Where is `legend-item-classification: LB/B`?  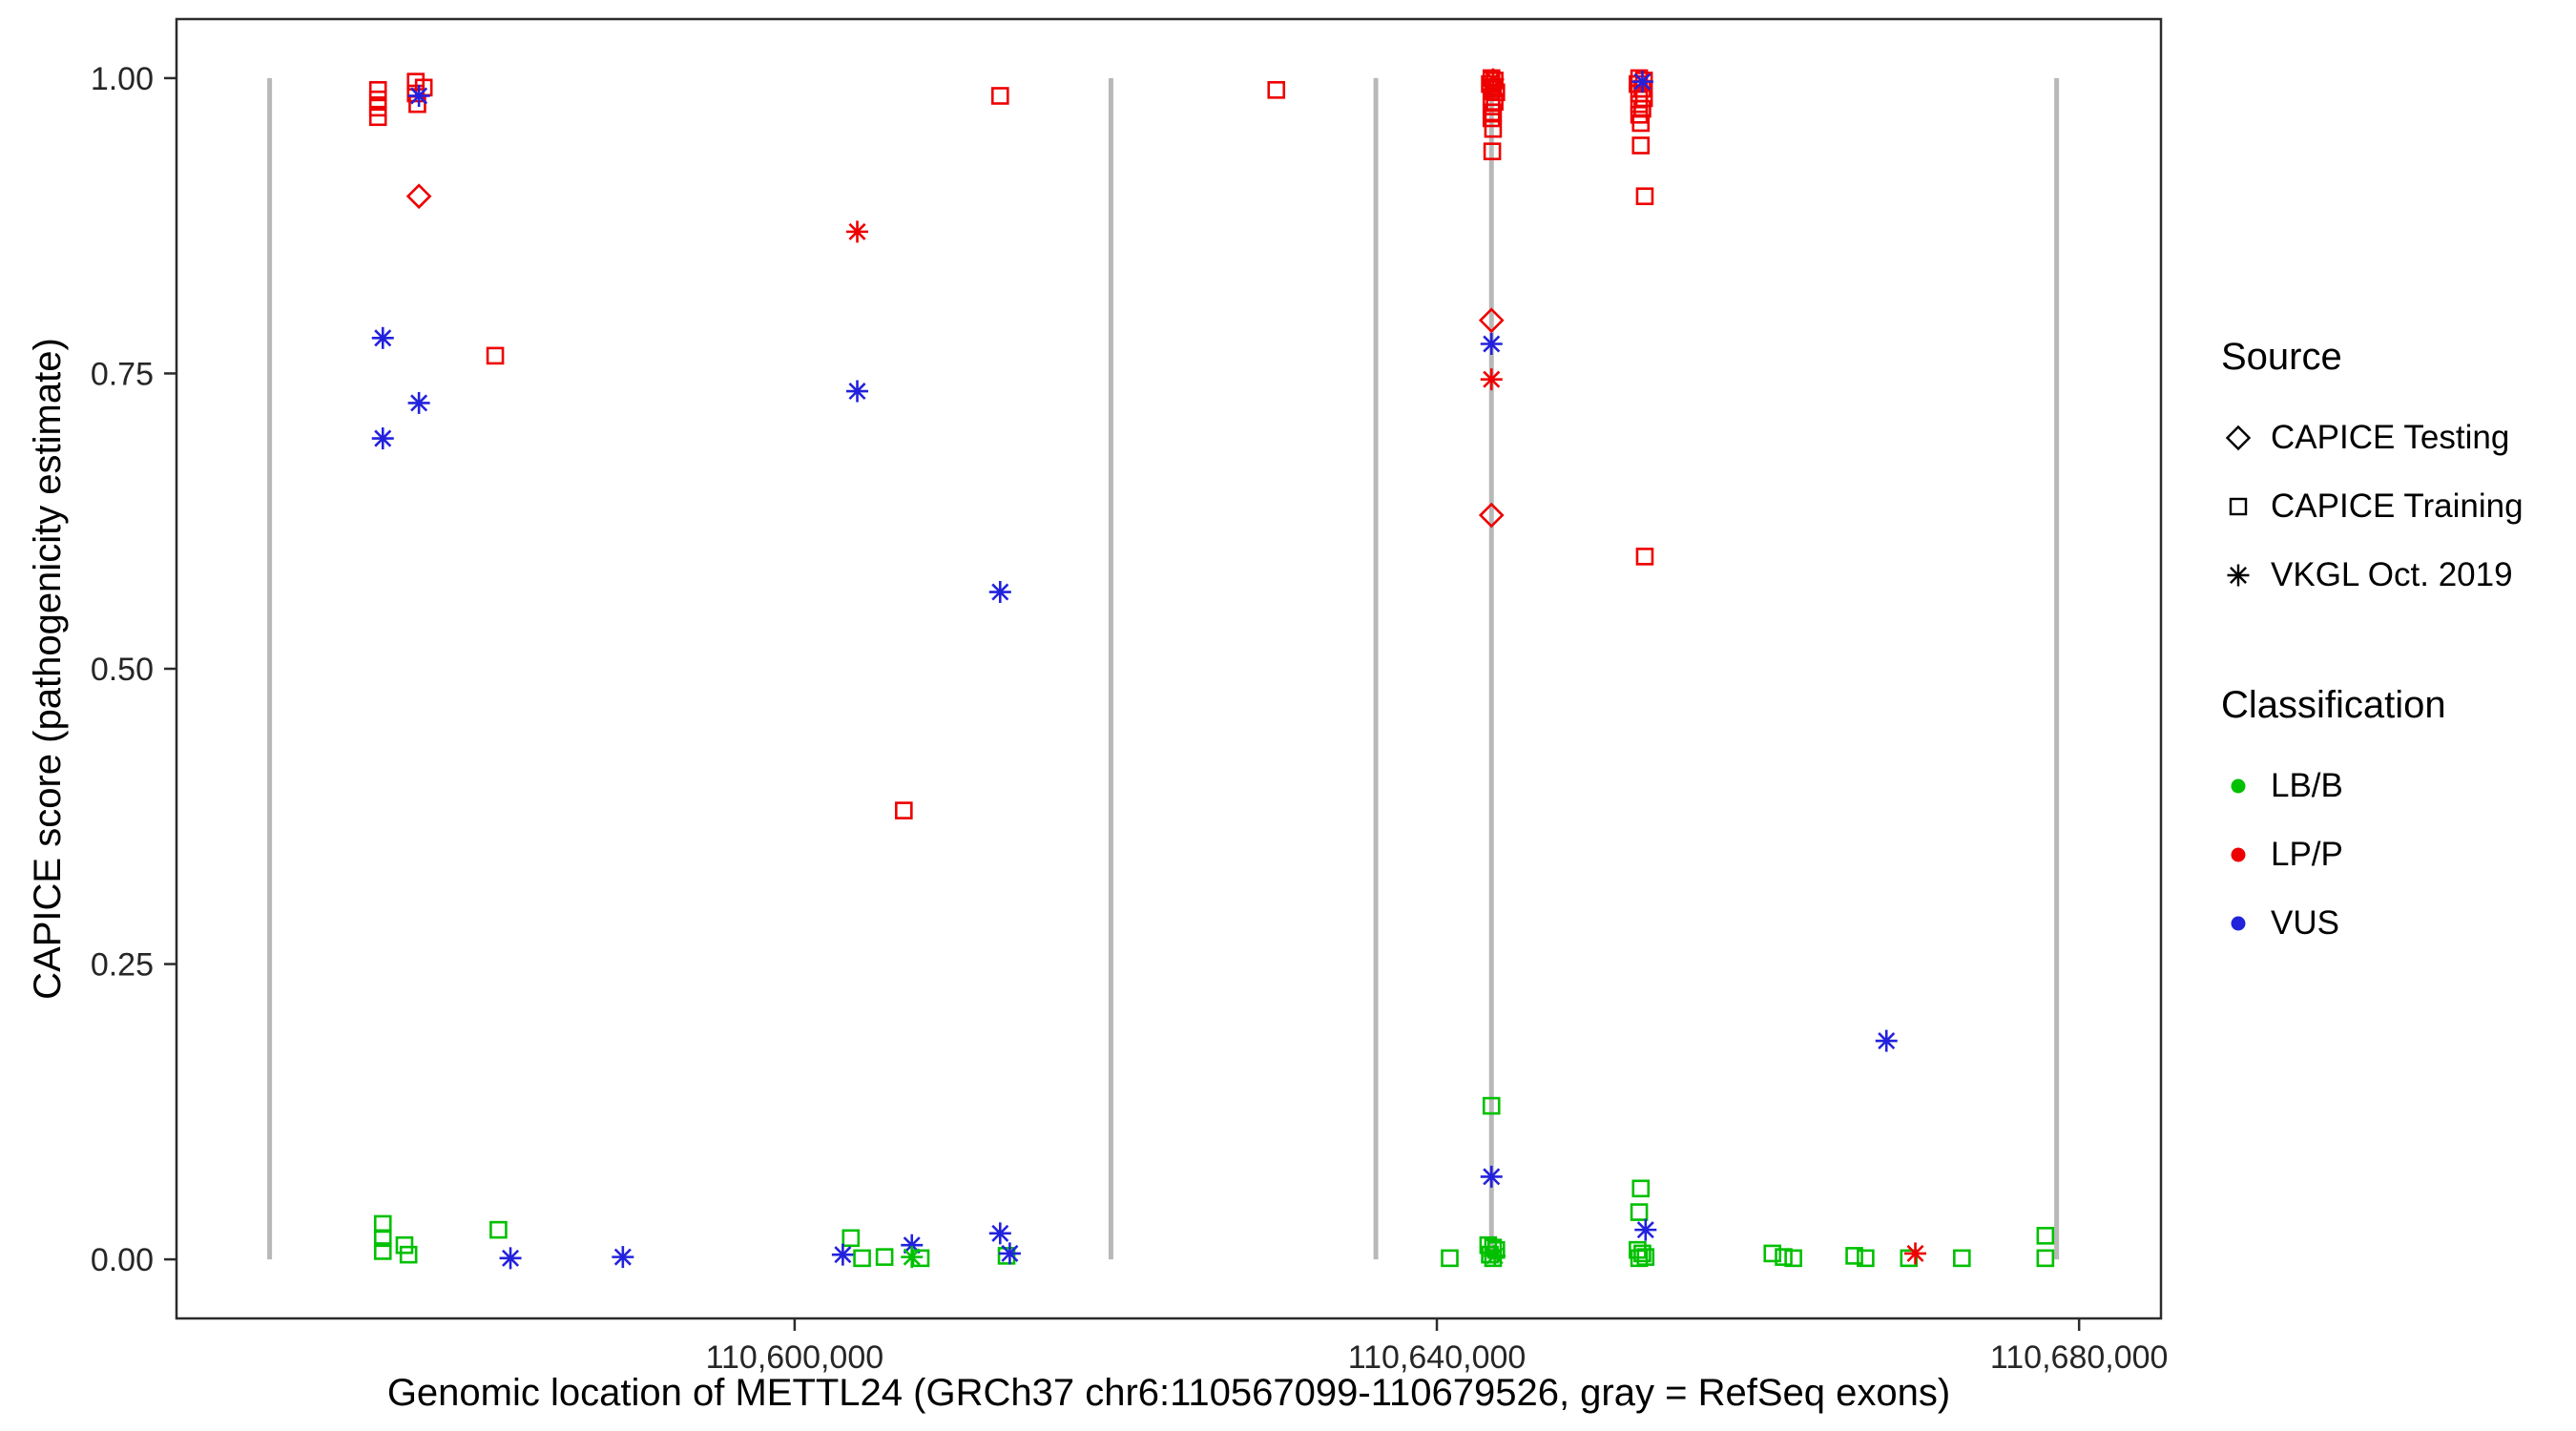
legend-item-classification: LB/B is located at coordinates (2372, 786).